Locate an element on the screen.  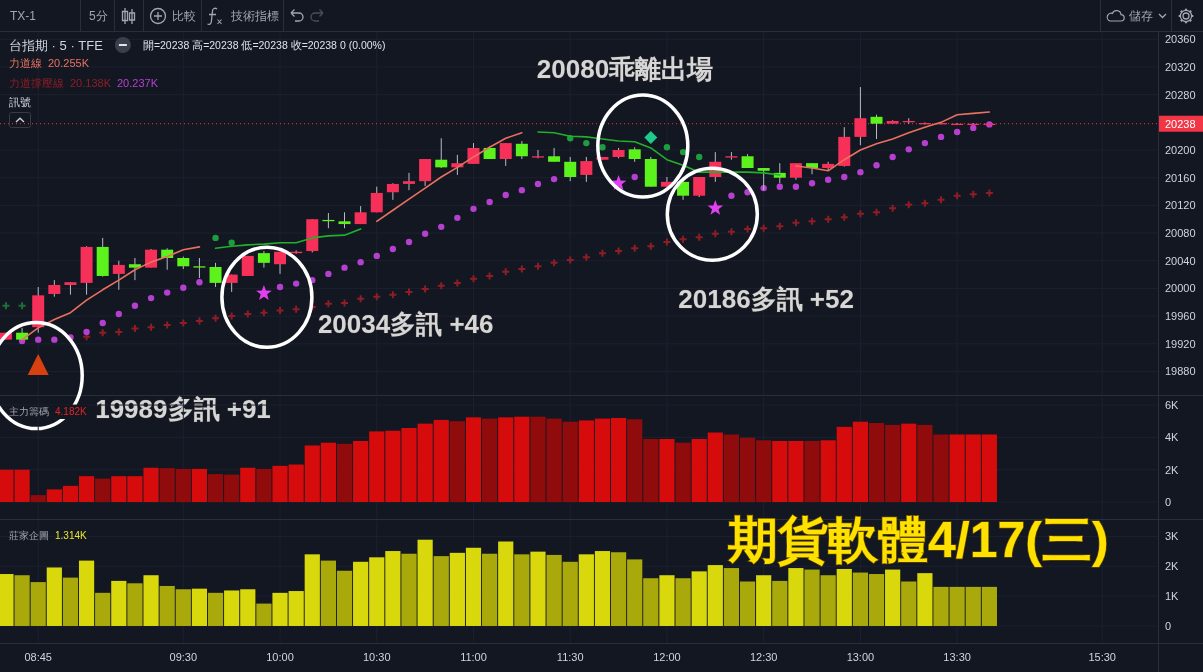
y-tick-label: 19920 is located at coordinates (1180, 343).